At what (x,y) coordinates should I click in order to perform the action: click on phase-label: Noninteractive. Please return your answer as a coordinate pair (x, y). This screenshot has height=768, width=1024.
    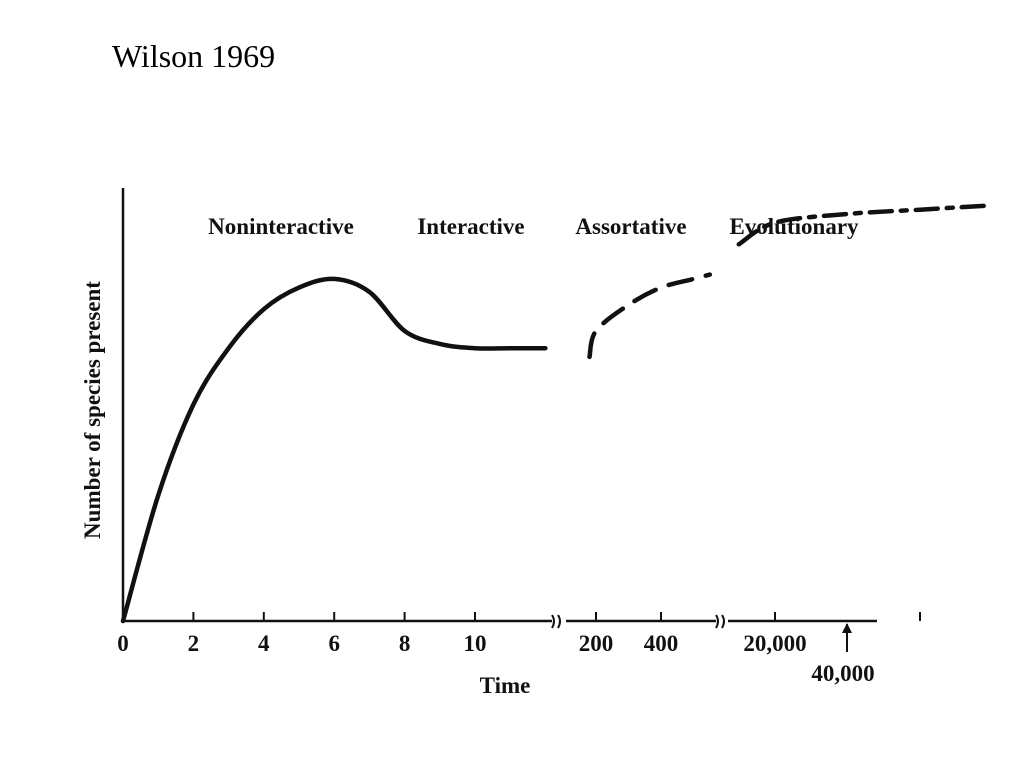
    Looking at the image, I should click on (281, 226).